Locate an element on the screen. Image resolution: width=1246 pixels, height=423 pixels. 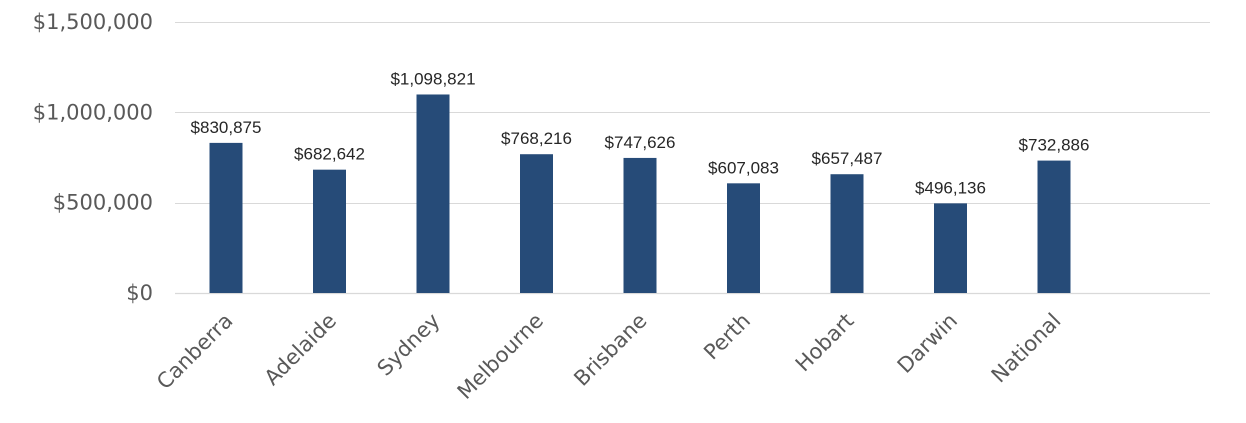
y-tick-label: $0 is located at coordinates (139, 293).